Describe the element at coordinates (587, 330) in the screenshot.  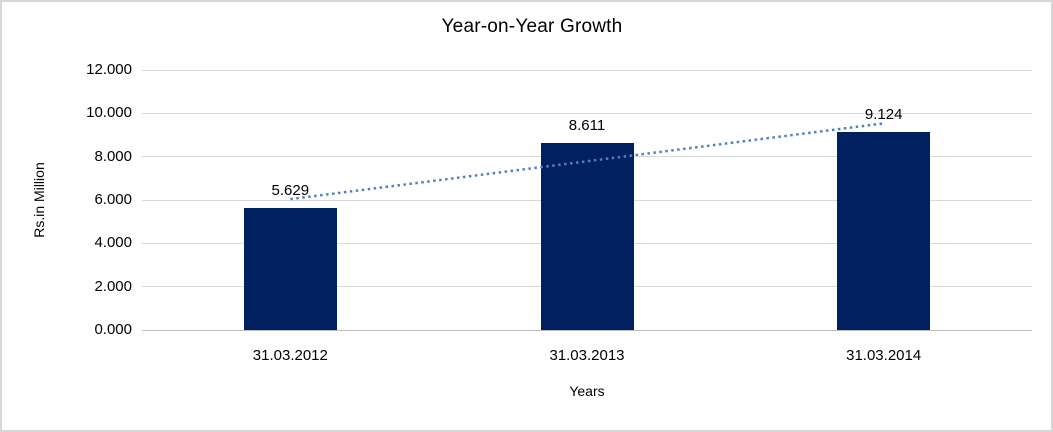
I see `x-axis-line` at that location.